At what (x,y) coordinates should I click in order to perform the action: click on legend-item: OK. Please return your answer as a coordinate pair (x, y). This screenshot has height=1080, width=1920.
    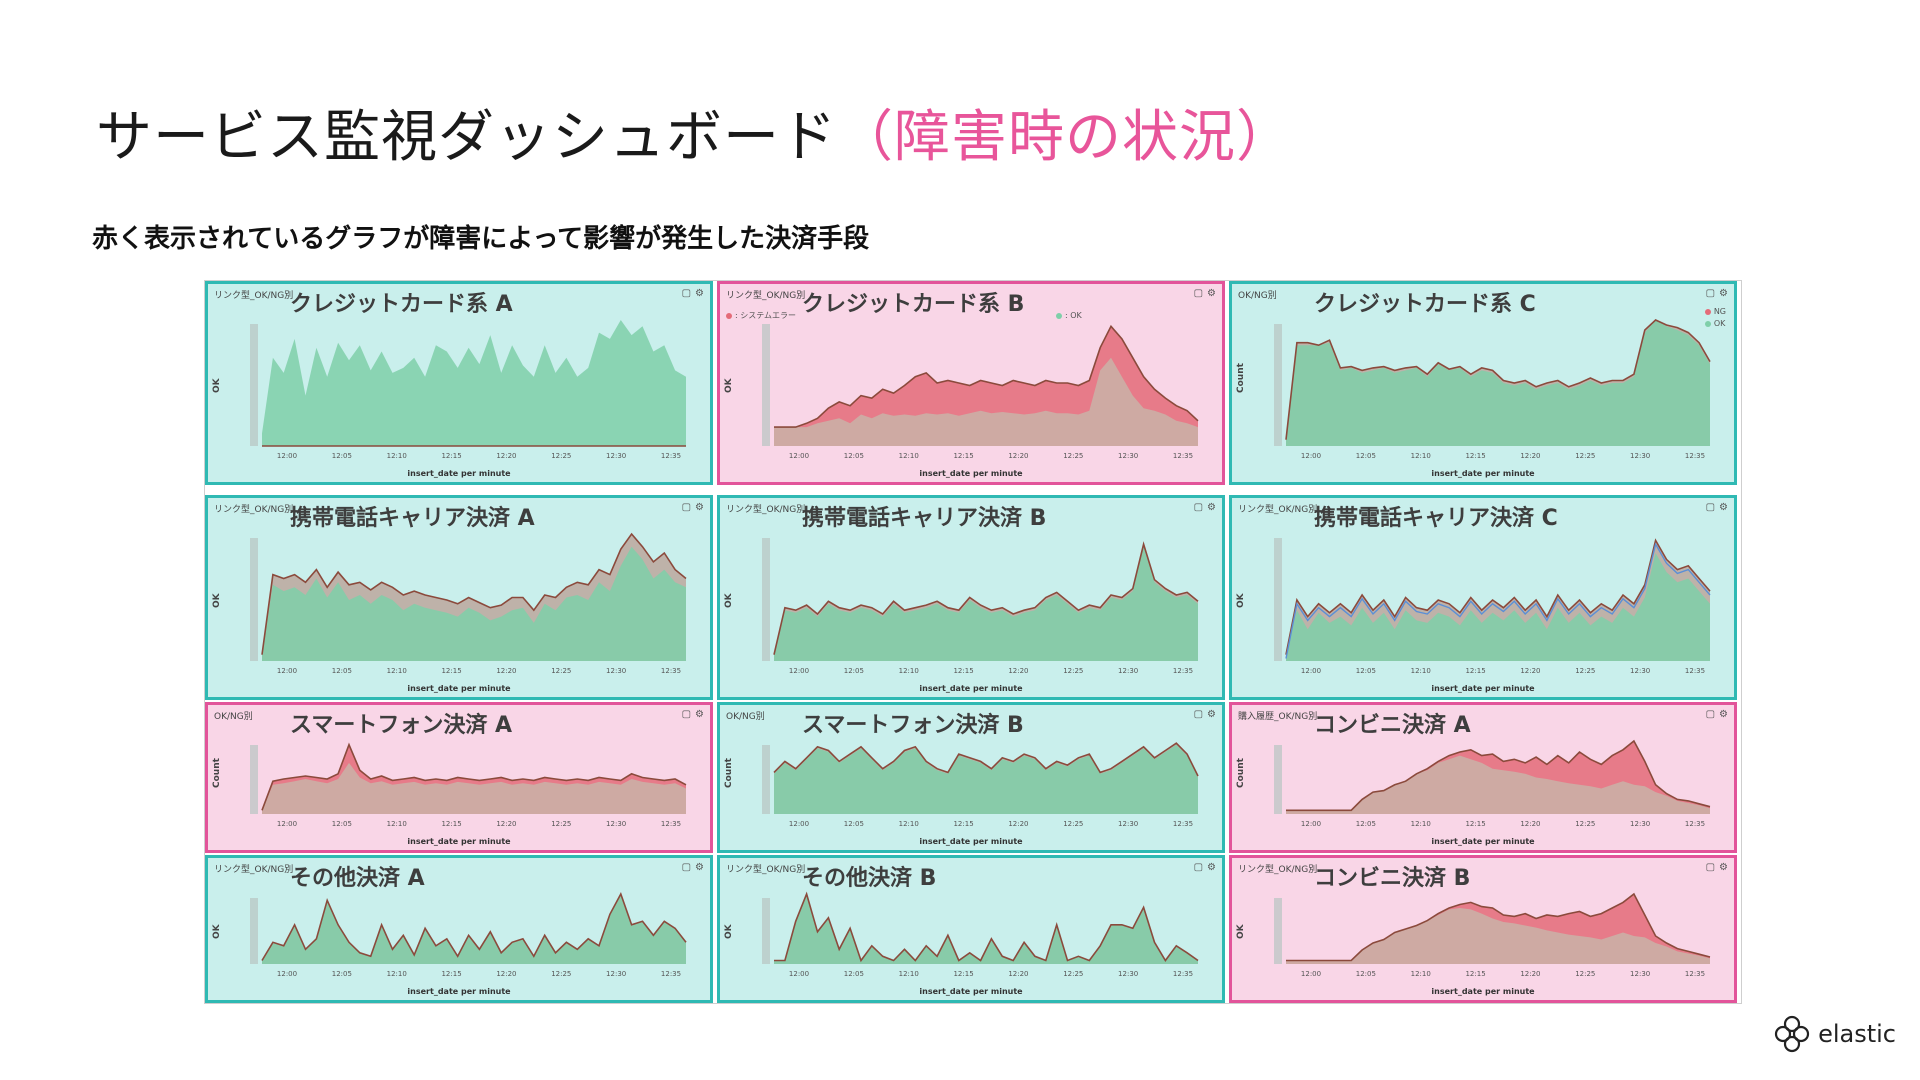
    Looking at the image, I should click on (1715, 324).